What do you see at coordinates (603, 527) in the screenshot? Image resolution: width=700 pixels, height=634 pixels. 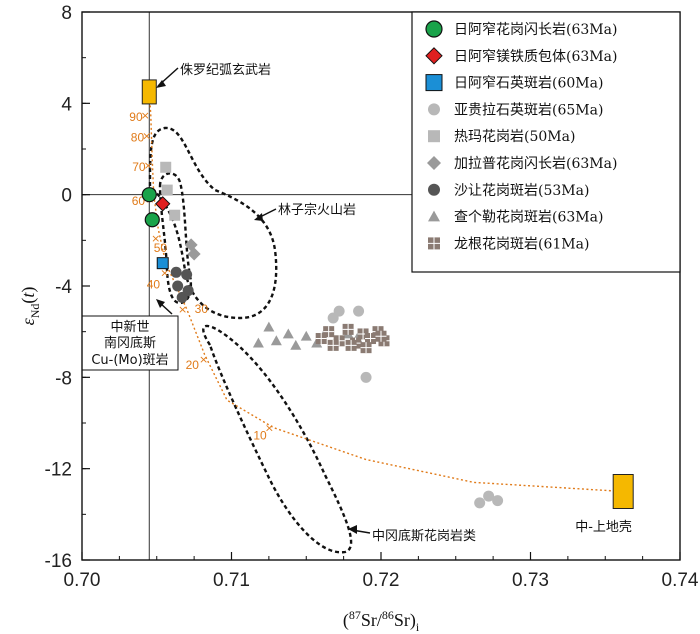 I see `label-upper-crust: 中-上地壳` at bounding box center [603, 527].